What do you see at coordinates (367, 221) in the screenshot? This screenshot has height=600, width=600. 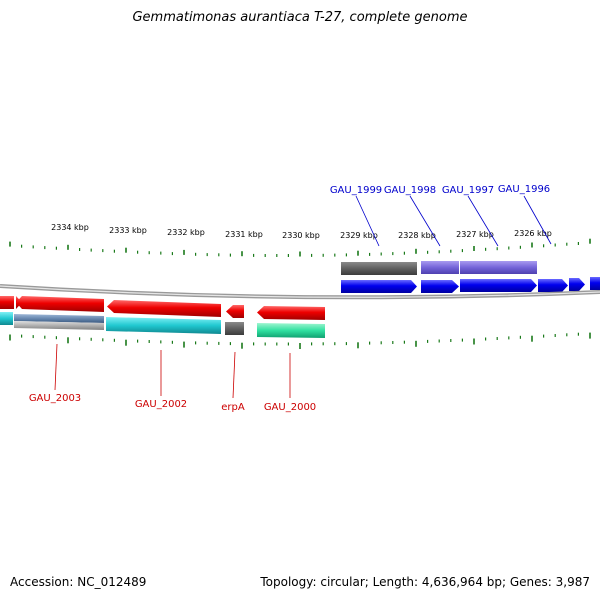 I see `callout-line-gau-1999` at bounding box center [367, 221].